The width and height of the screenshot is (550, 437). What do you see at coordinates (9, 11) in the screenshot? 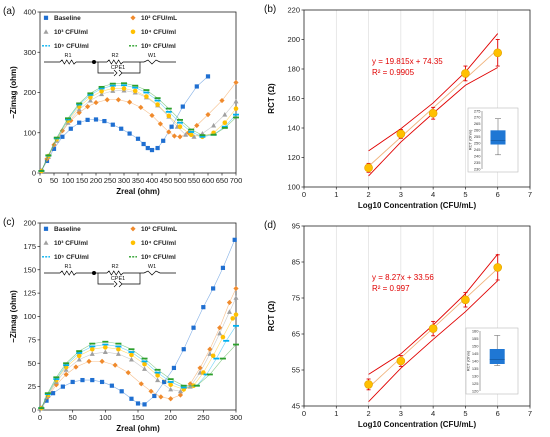
I see `panel-label: (a)` at bounding box center [9, 11].